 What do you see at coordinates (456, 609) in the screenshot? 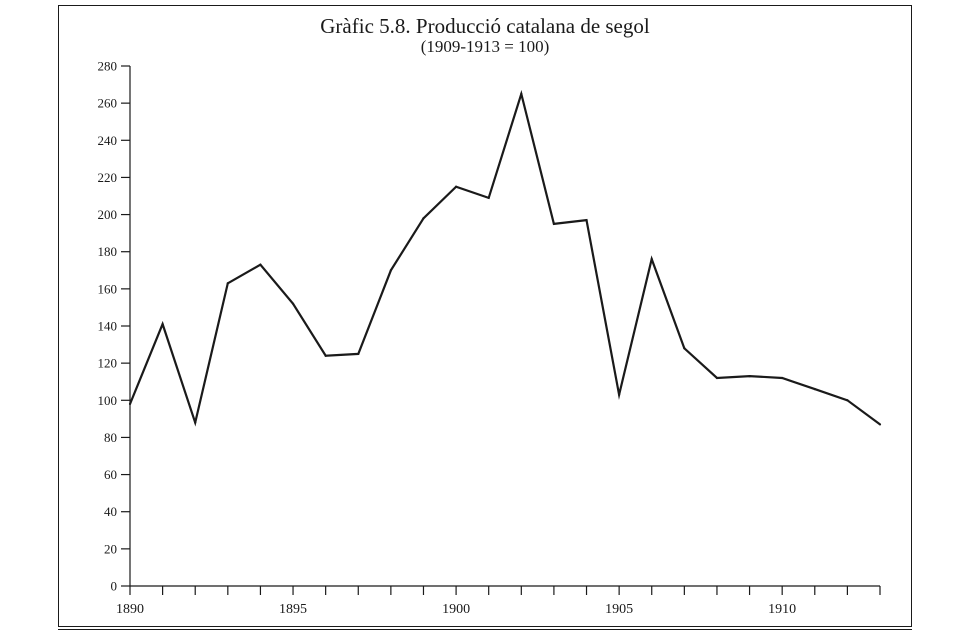
I see `x-tick-label: 1900` at bounding box center [456, 609].